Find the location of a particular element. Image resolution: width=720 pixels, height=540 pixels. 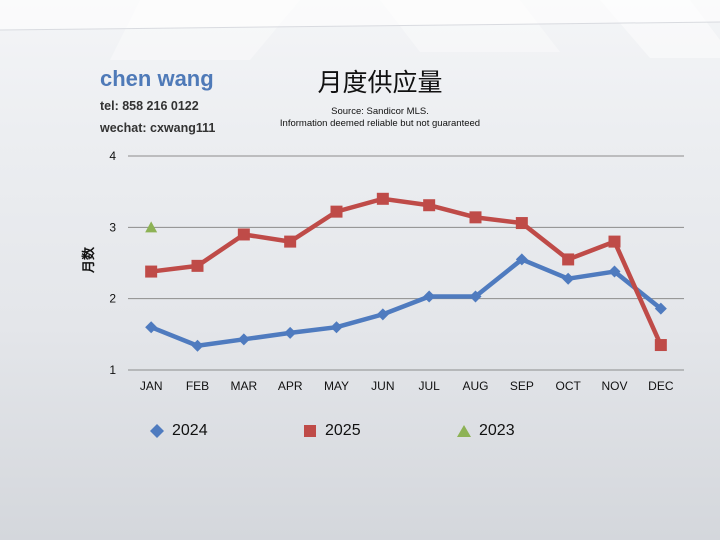

x-tick-label: JUN is located at coordinates (382, 386).